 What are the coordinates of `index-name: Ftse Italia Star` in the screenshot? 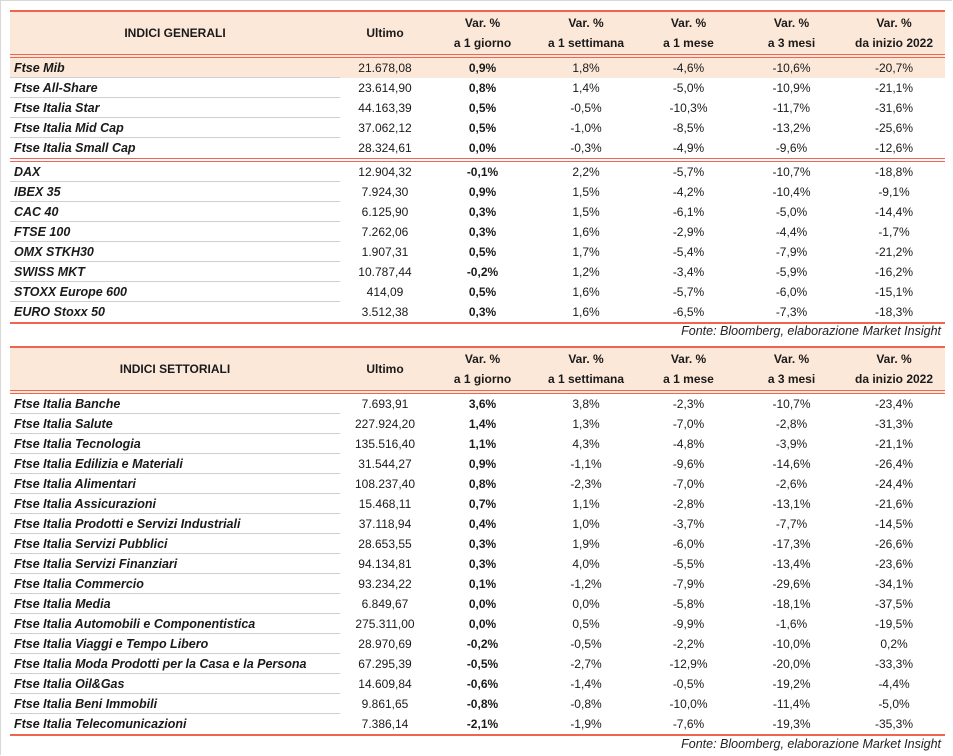 It's located at (57, 108).